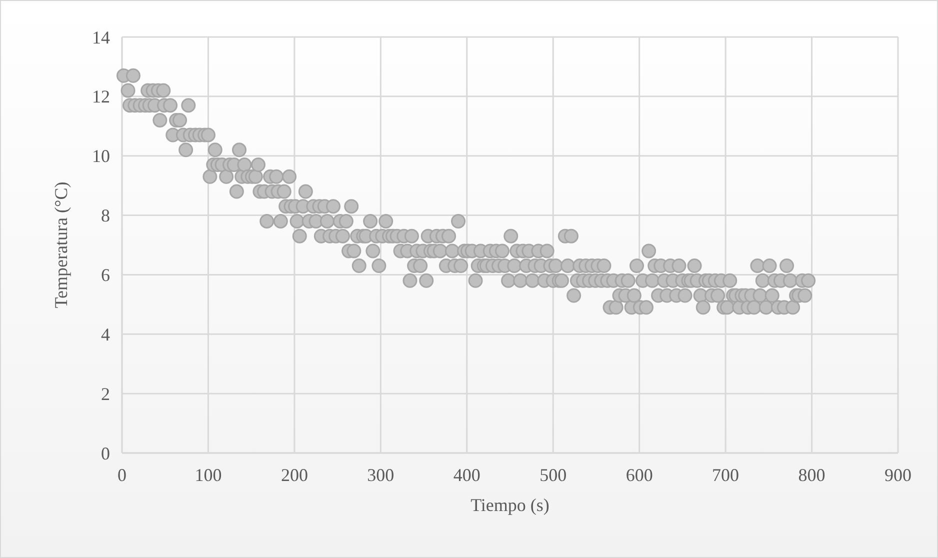 Image resolution: width=938 pixels, height=558 pixels. What do you see at coordinates (812, 475) in the screenshot?
I see `x-tick-label: 800` at bounding box center [812, 475].